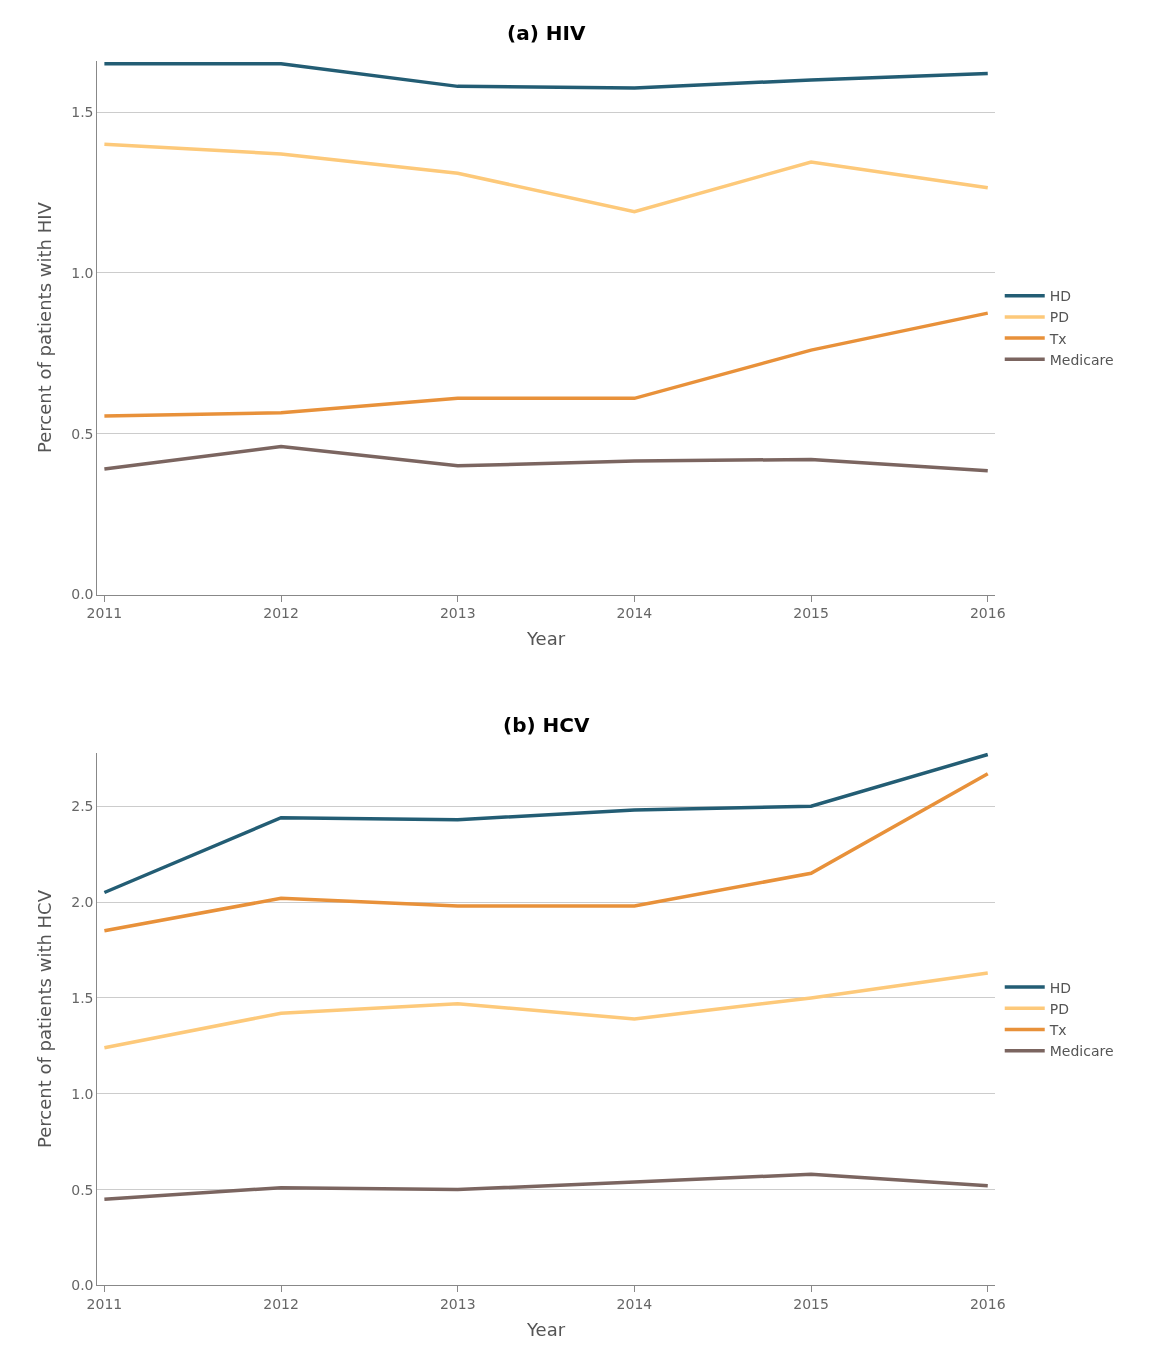 The image size is (1151, 1370). Describe the element at coordinates (546, 725) in the screenshot. I see `chart-title: (b) HCV` at that location.